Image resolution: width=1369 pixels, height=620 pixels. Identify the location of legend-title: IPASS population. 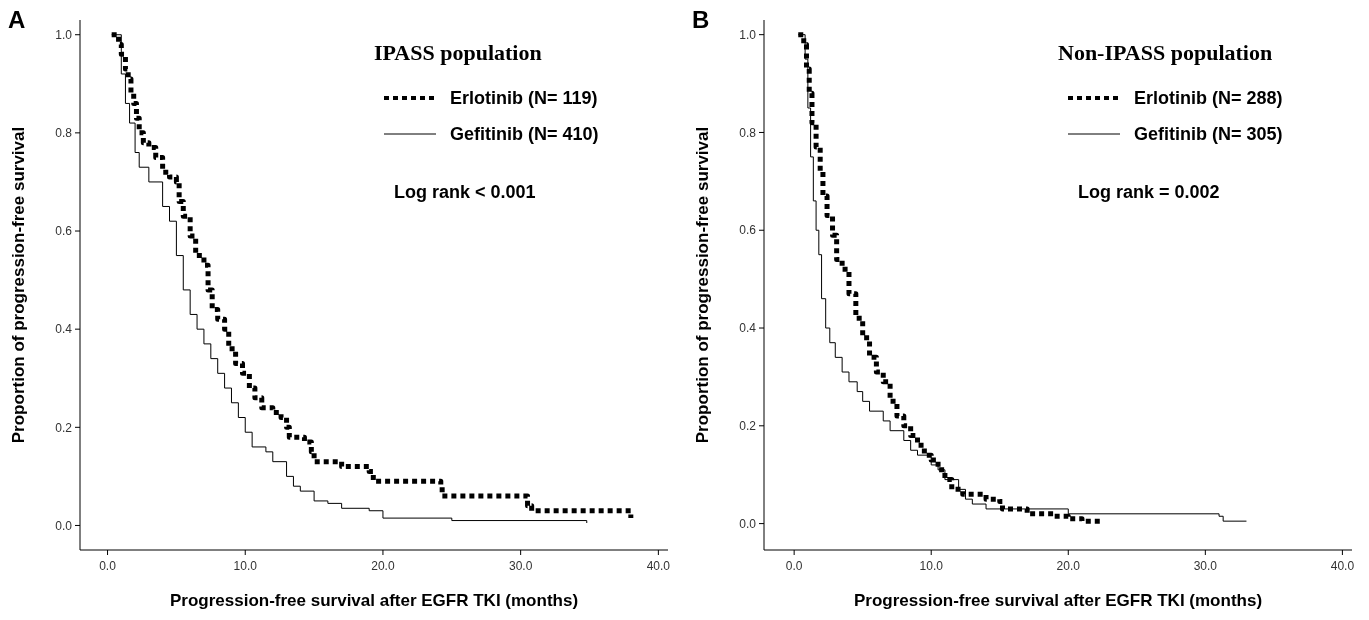
(458, 52).